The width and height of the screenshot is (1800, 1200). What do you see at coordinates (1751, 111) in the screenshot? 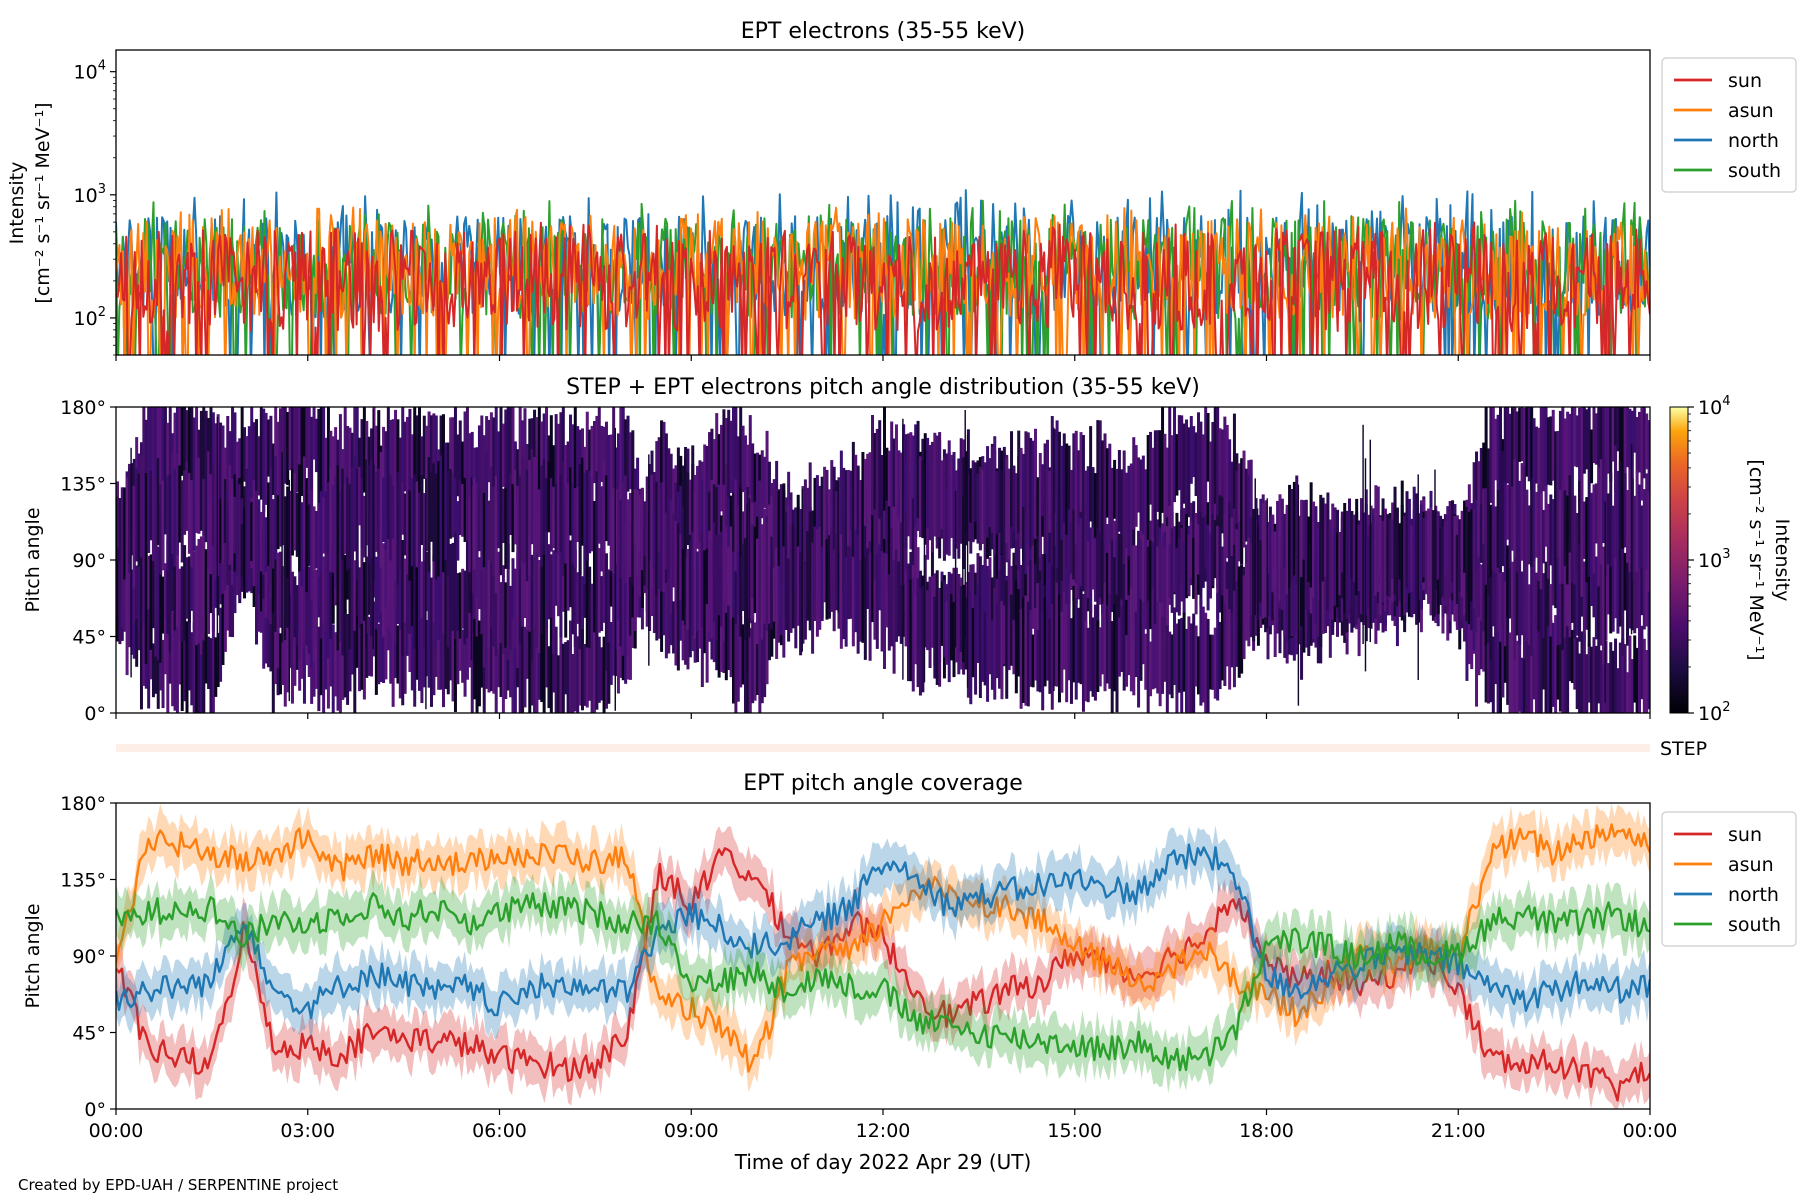
I see `legend-label-asun: asun` at bounding box center [1751, 111].